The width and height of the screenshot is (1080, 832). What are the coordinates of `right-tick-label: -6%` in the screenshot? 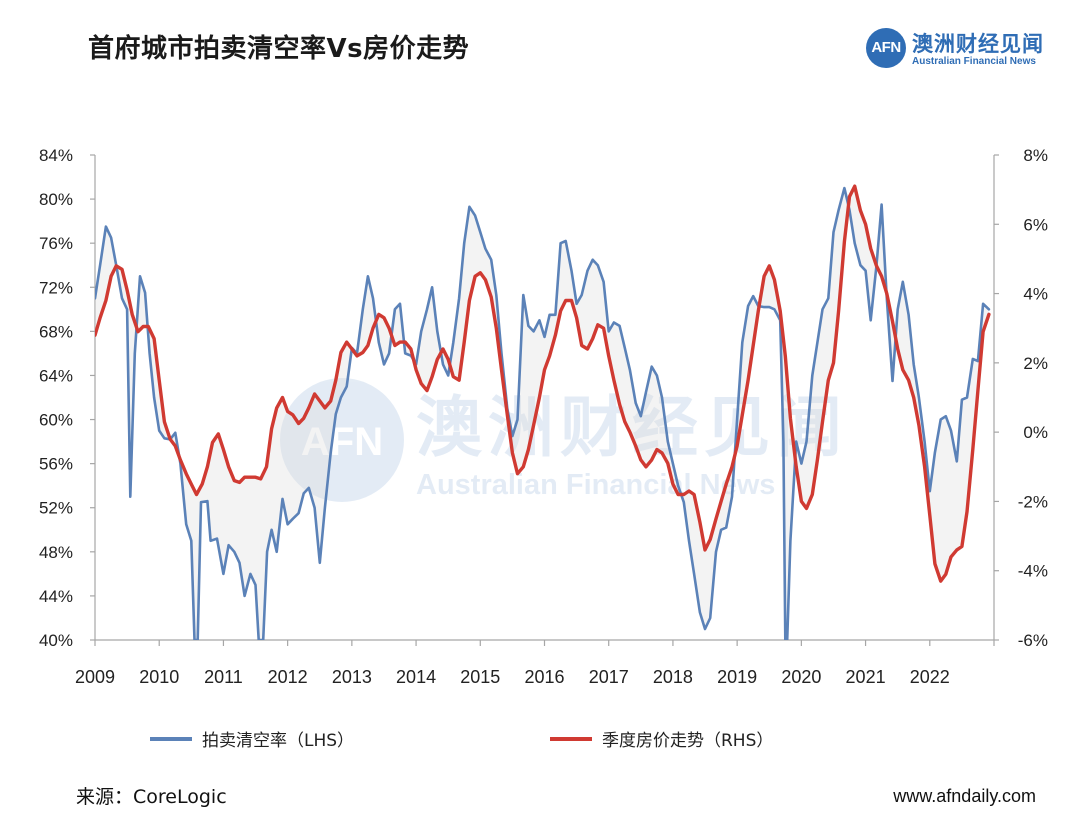 It's located at (1033, 640).